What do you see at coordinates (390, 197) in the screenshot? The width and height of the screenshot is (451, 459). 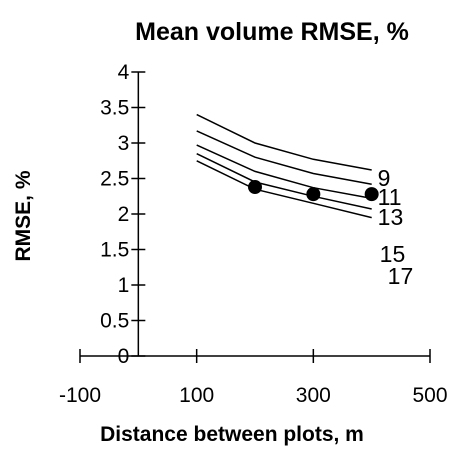 I see `series-label-11: 11` at bounding box center [390, 197].